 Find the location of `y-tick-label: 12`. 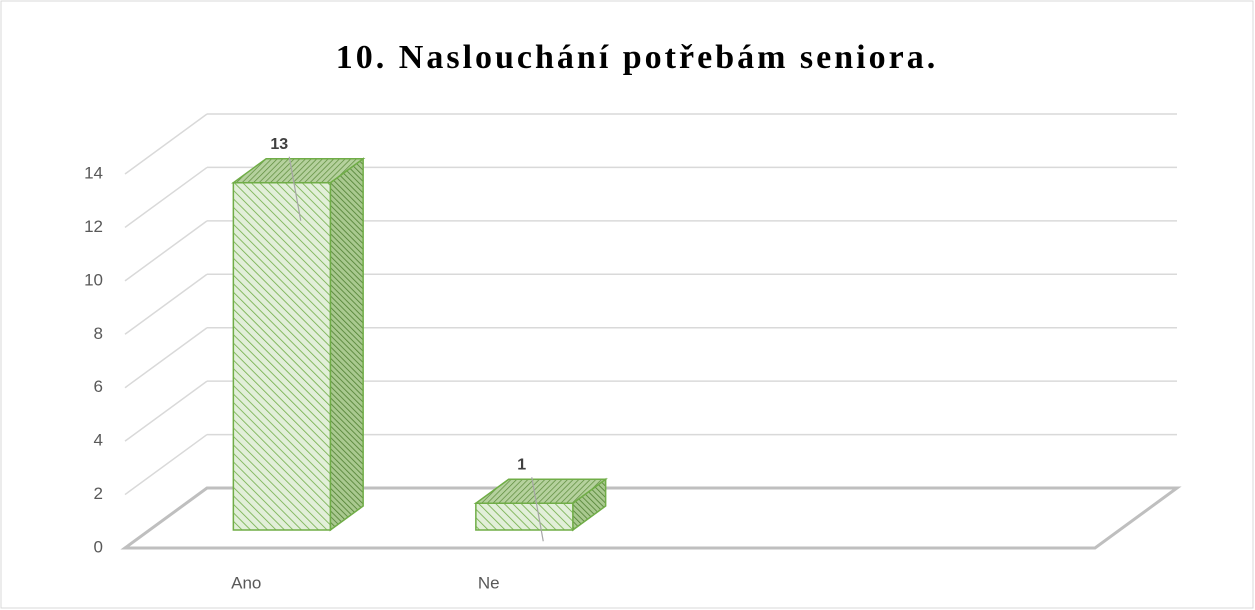

y-tick-label: 12 is located at coordinates (93, 226).